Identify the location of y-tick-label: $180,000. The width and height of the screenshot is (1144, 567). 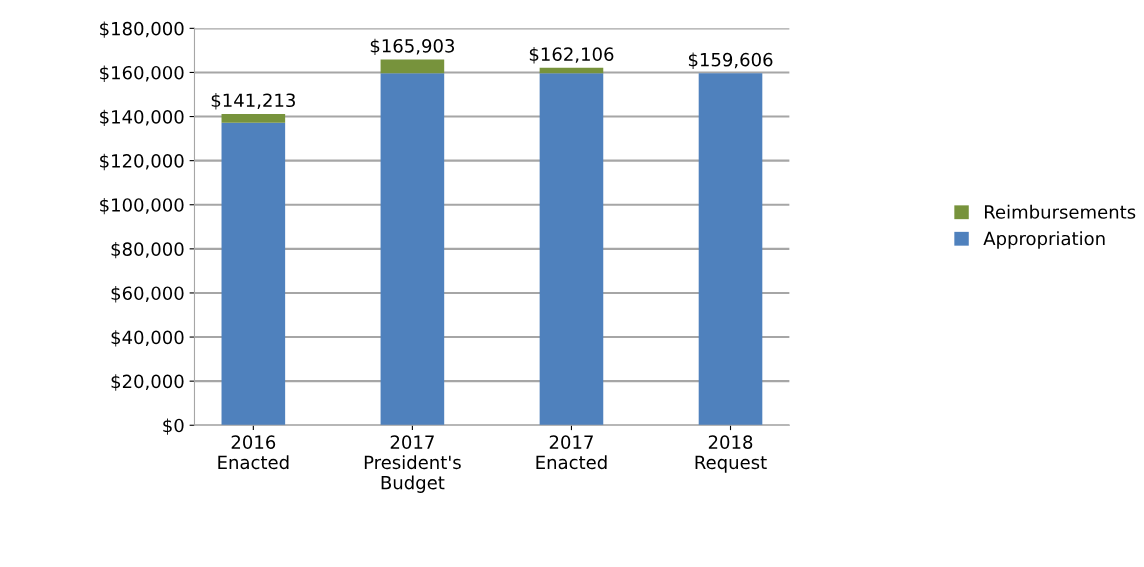
(142, 29).